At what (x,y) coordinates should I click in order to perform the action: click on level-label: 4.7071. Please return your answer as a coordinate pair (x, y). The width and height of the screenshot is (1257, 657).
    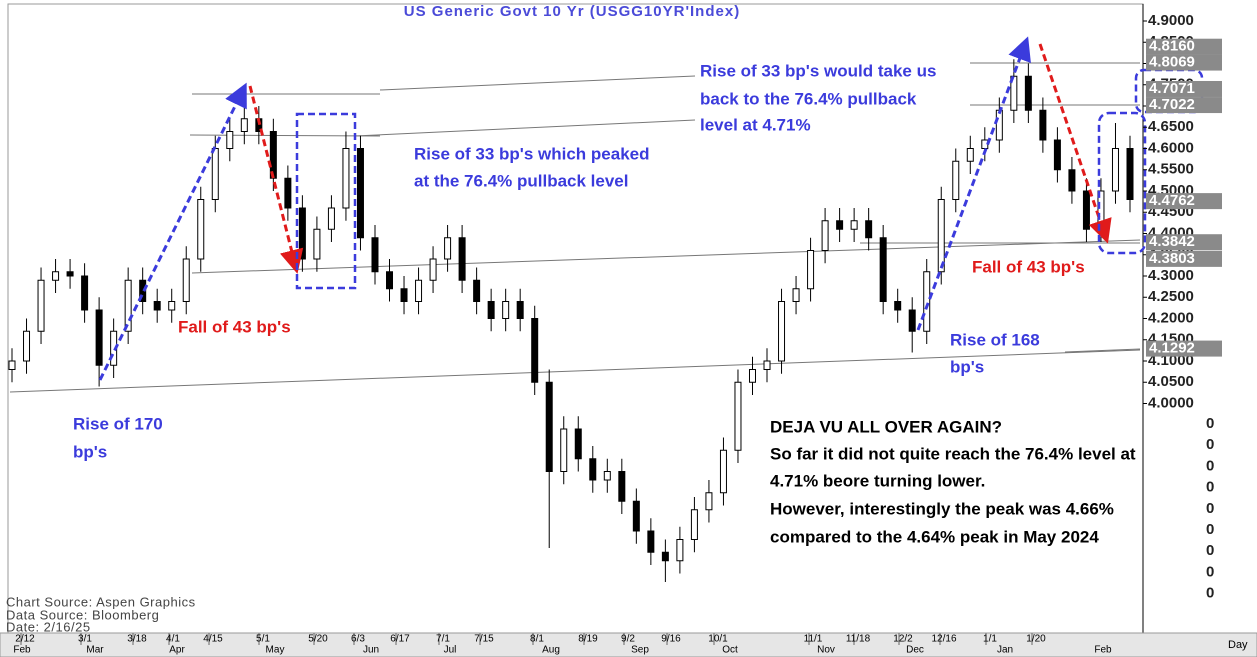
    Looking at the image, I should click on (1172, 88).